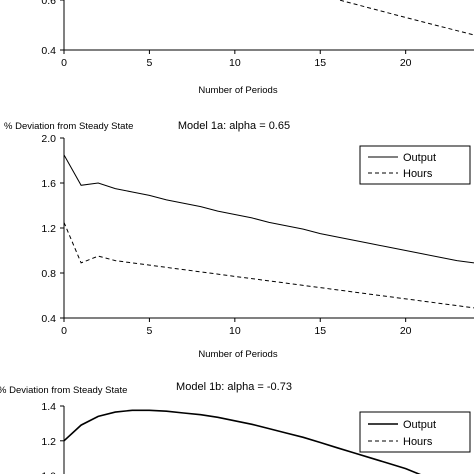 The width and height of the screenshot is (474, 474). What do you see at coordinates (68, 126) in the screenshot?
I see `panel-middle-y-label: % Deviation from Steady State` at bounding box center [68, 126].